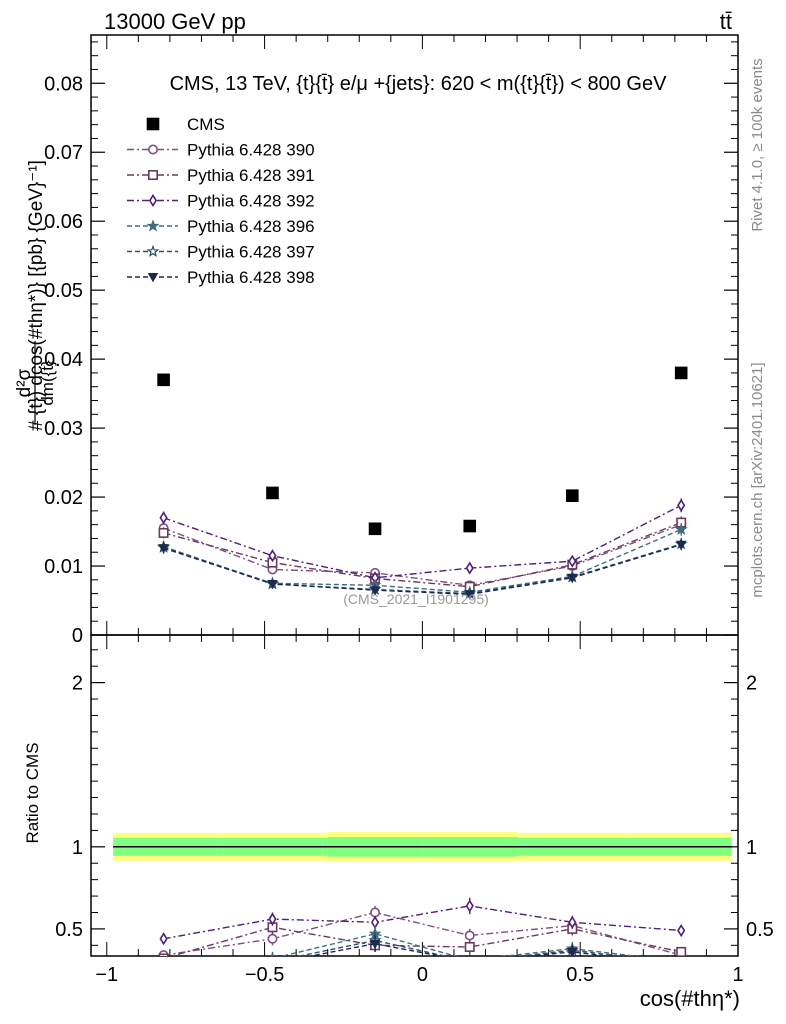  I want to click on ratio-ytick-label-right: 0.5, so click(760, 930).